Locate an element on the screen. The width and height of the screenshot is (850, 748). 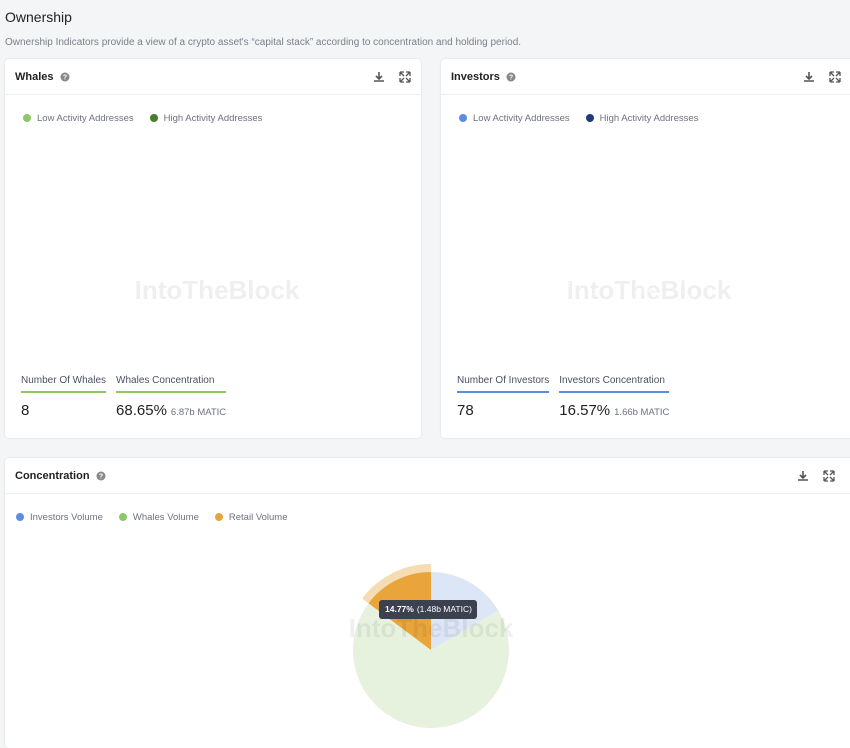
tooltip-text: 14.77% (1.48b MATIC) is located at coordinates (428, 609).